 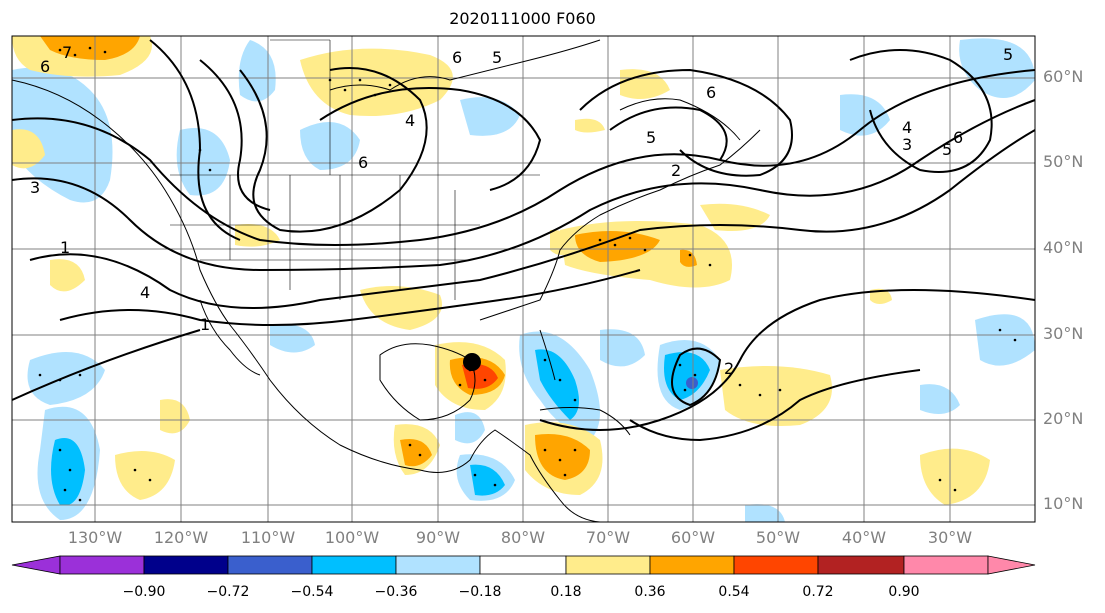 I want to click on lat-label: 20°N, so click(x=1063, y=418).